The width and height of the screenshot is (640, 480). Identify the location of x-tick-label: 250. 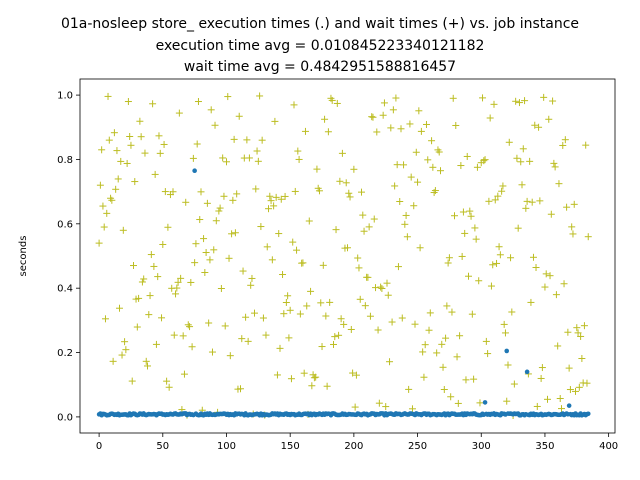
(417, 446).